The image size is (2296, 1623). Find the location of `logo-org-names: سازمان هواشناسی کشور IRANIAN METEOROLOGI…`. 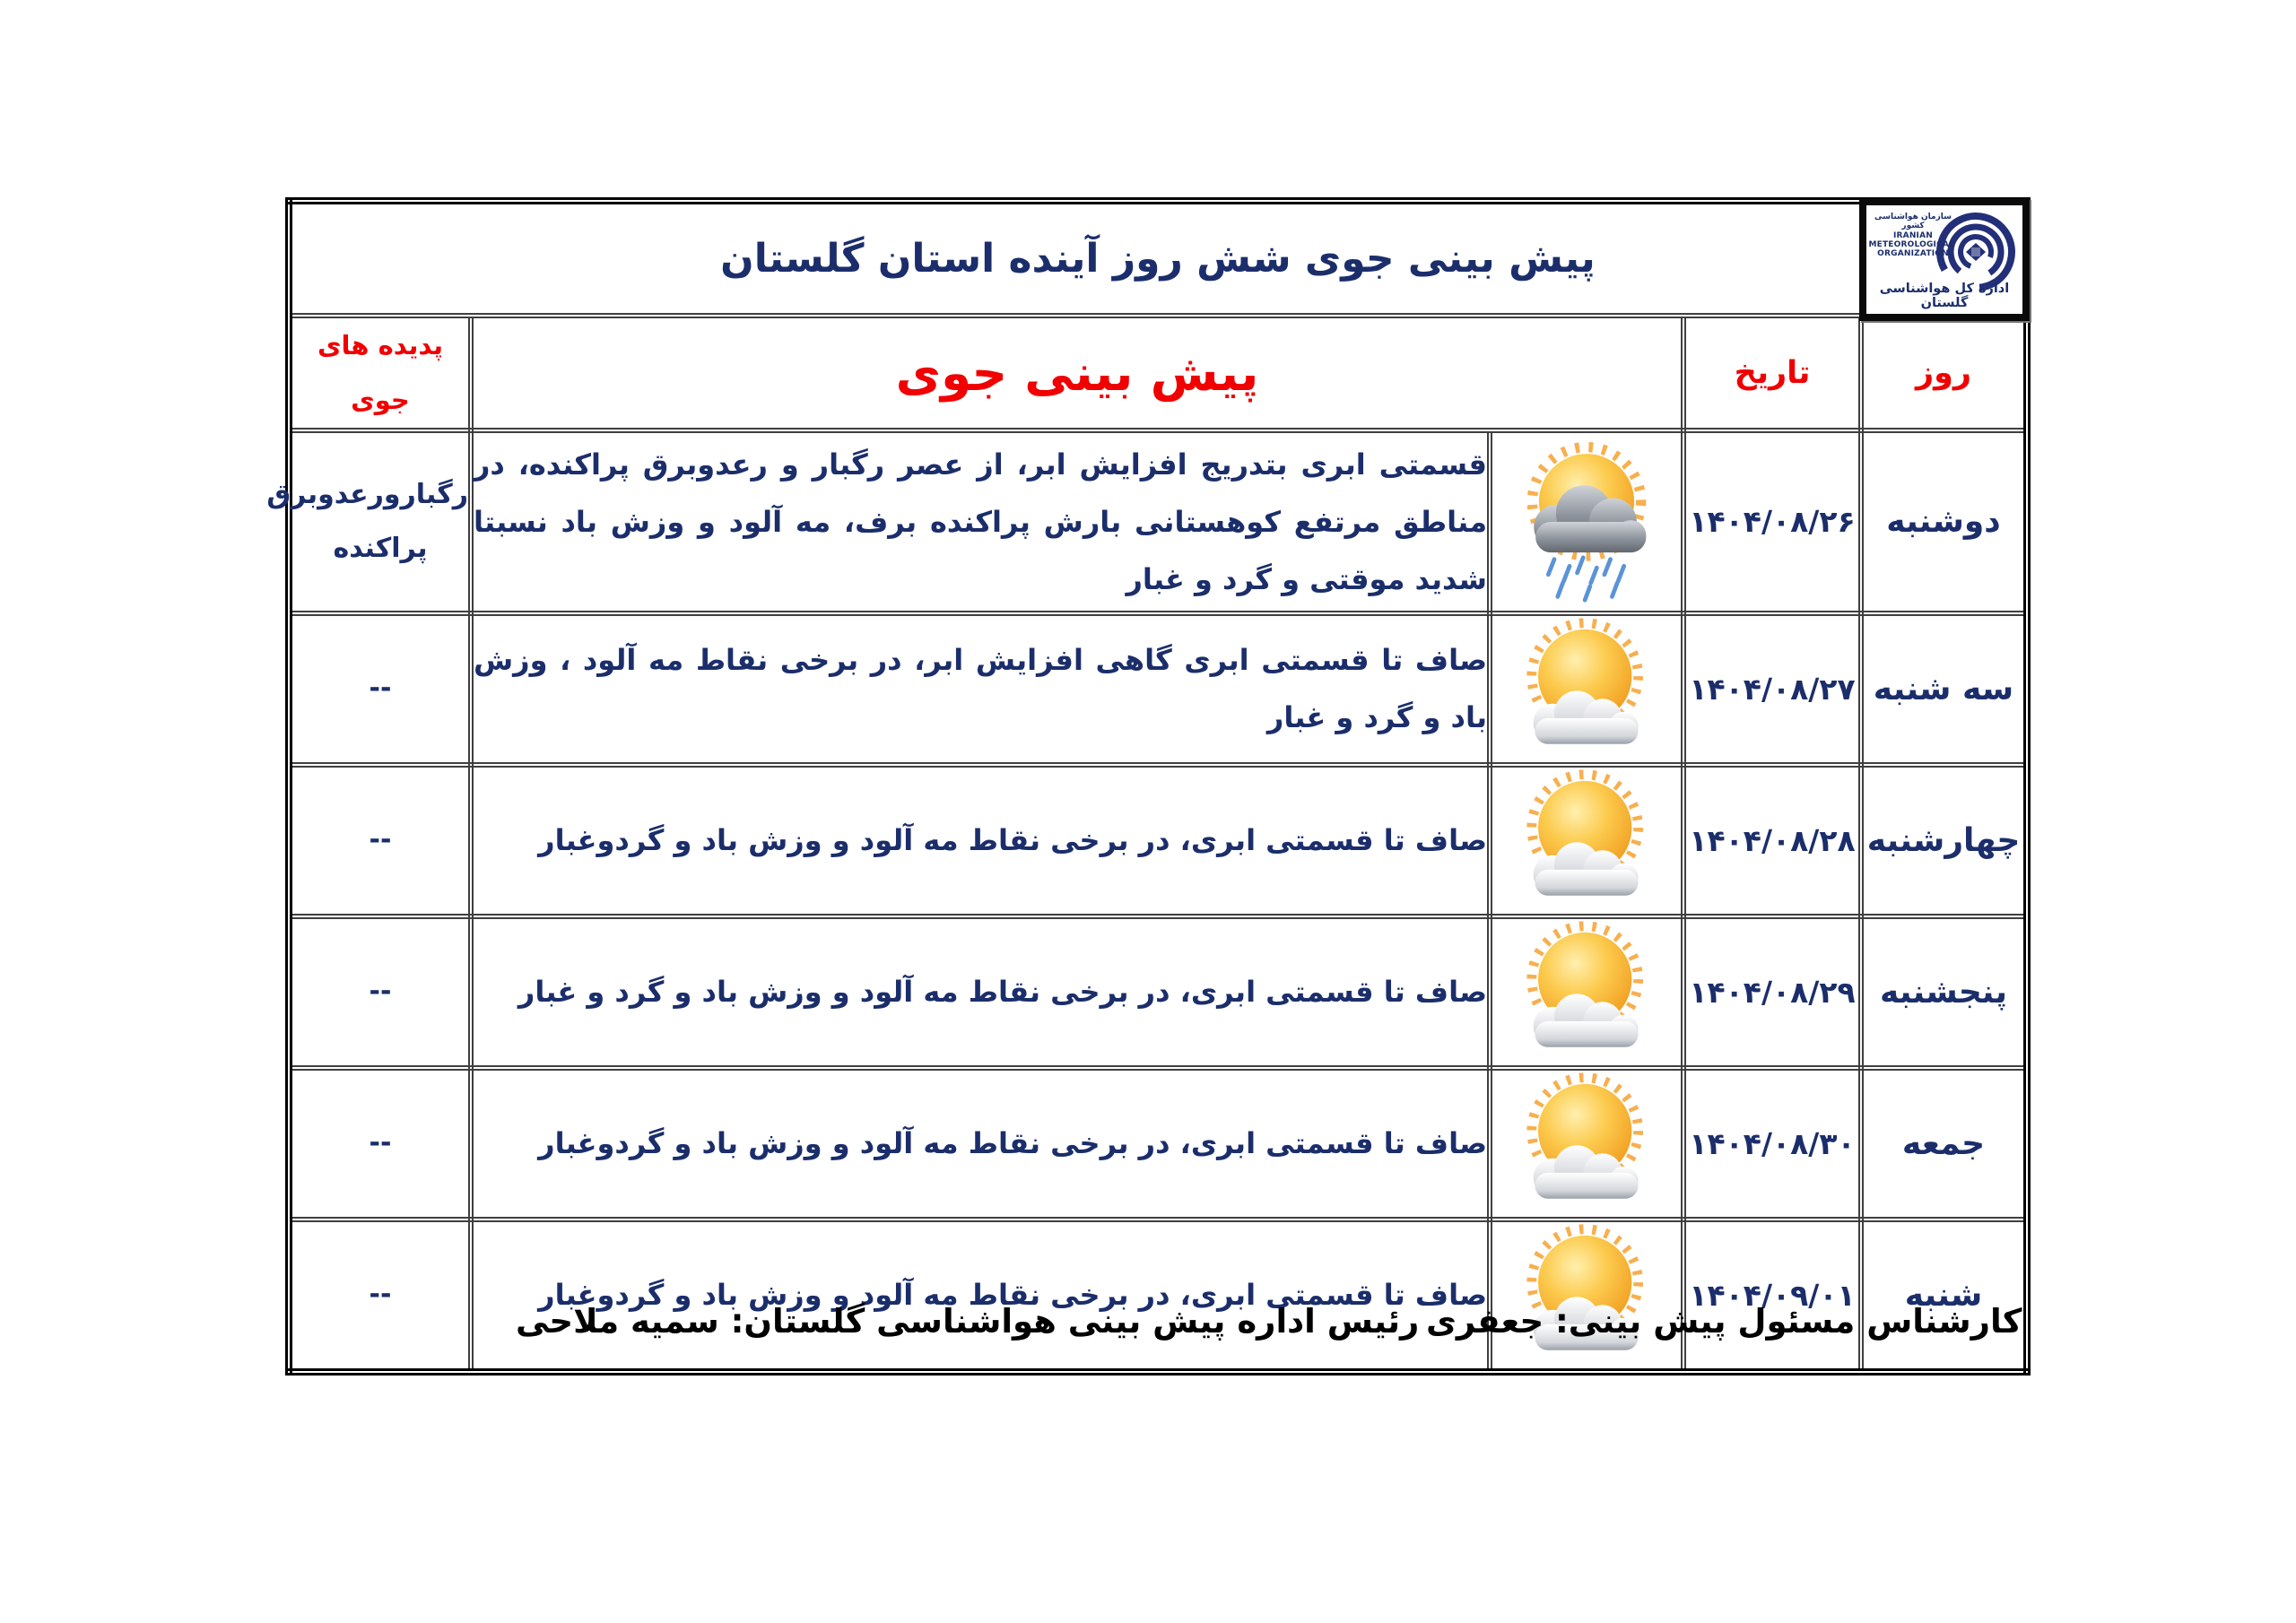

logo-org-names: سازمان هواشناسی کشور IRANIAN METEOROLOGI… is located at coordinates (1911, 236).